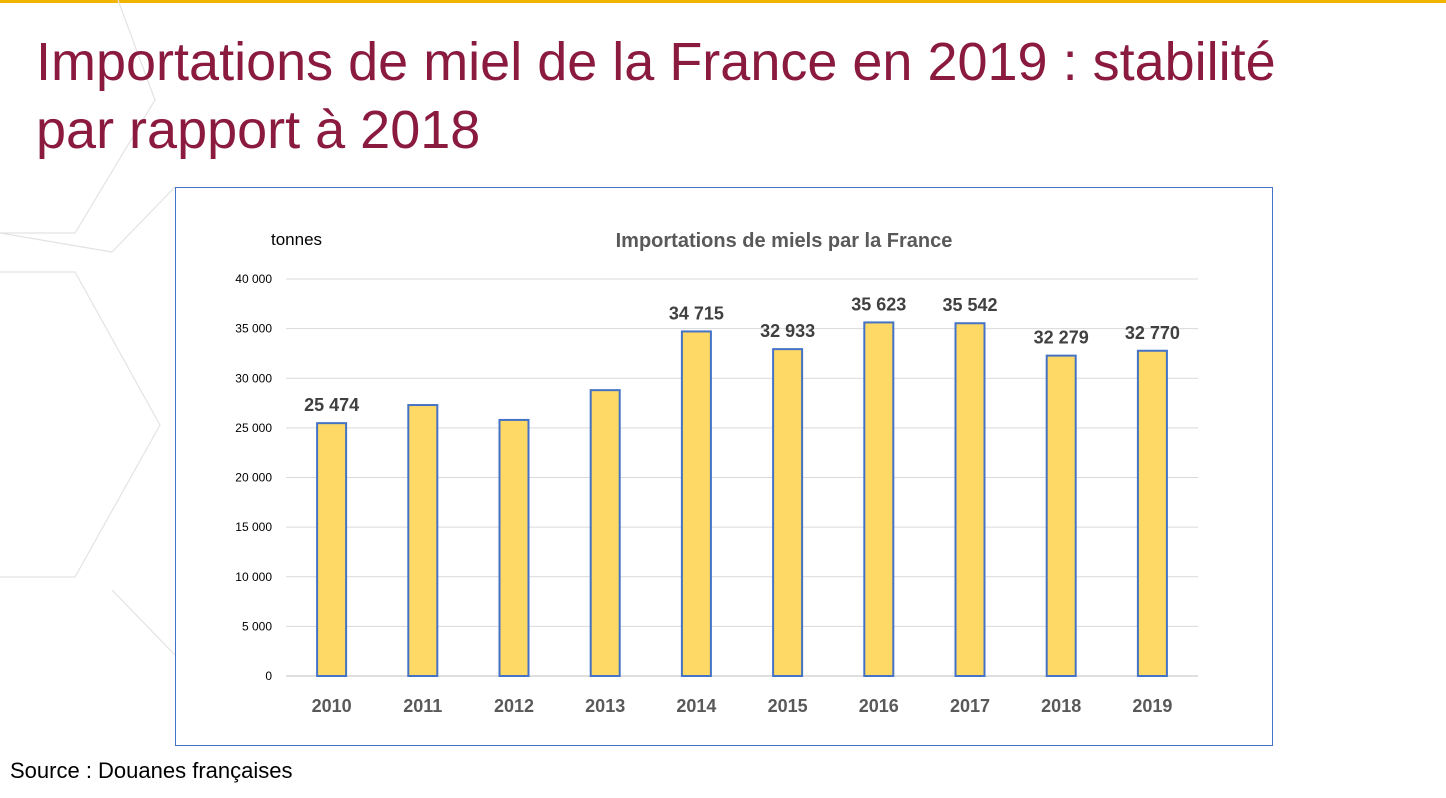 This screenshot has width=1446, height=798. Describe the element at coordinates (696, 706) in the screenshot. I see `x-tick-label: 2014` at that location.